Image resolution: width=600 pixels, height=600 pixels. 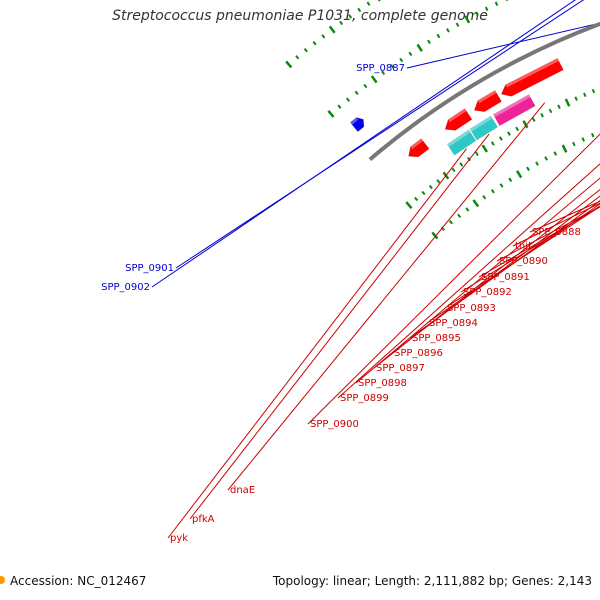 I want to click on gene-label-red: SPP_0888, so click(x=556, y=232).